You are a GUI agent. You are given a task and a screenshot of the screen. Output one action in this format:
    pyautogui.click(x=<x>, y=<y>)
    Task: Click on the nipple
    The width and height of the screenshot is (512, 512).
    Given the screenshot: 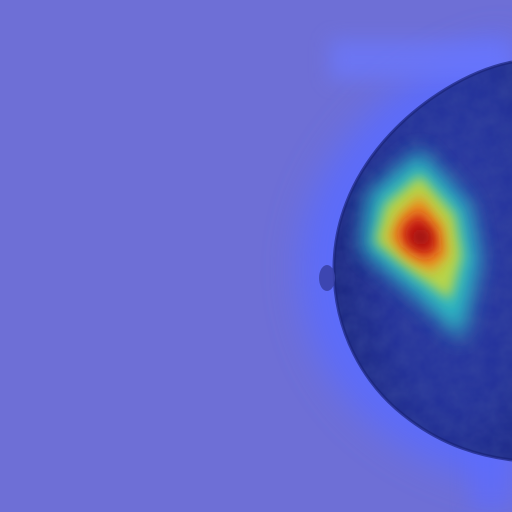 What is the action you would take?
    pyautogui.click(x=327, y=278)
    